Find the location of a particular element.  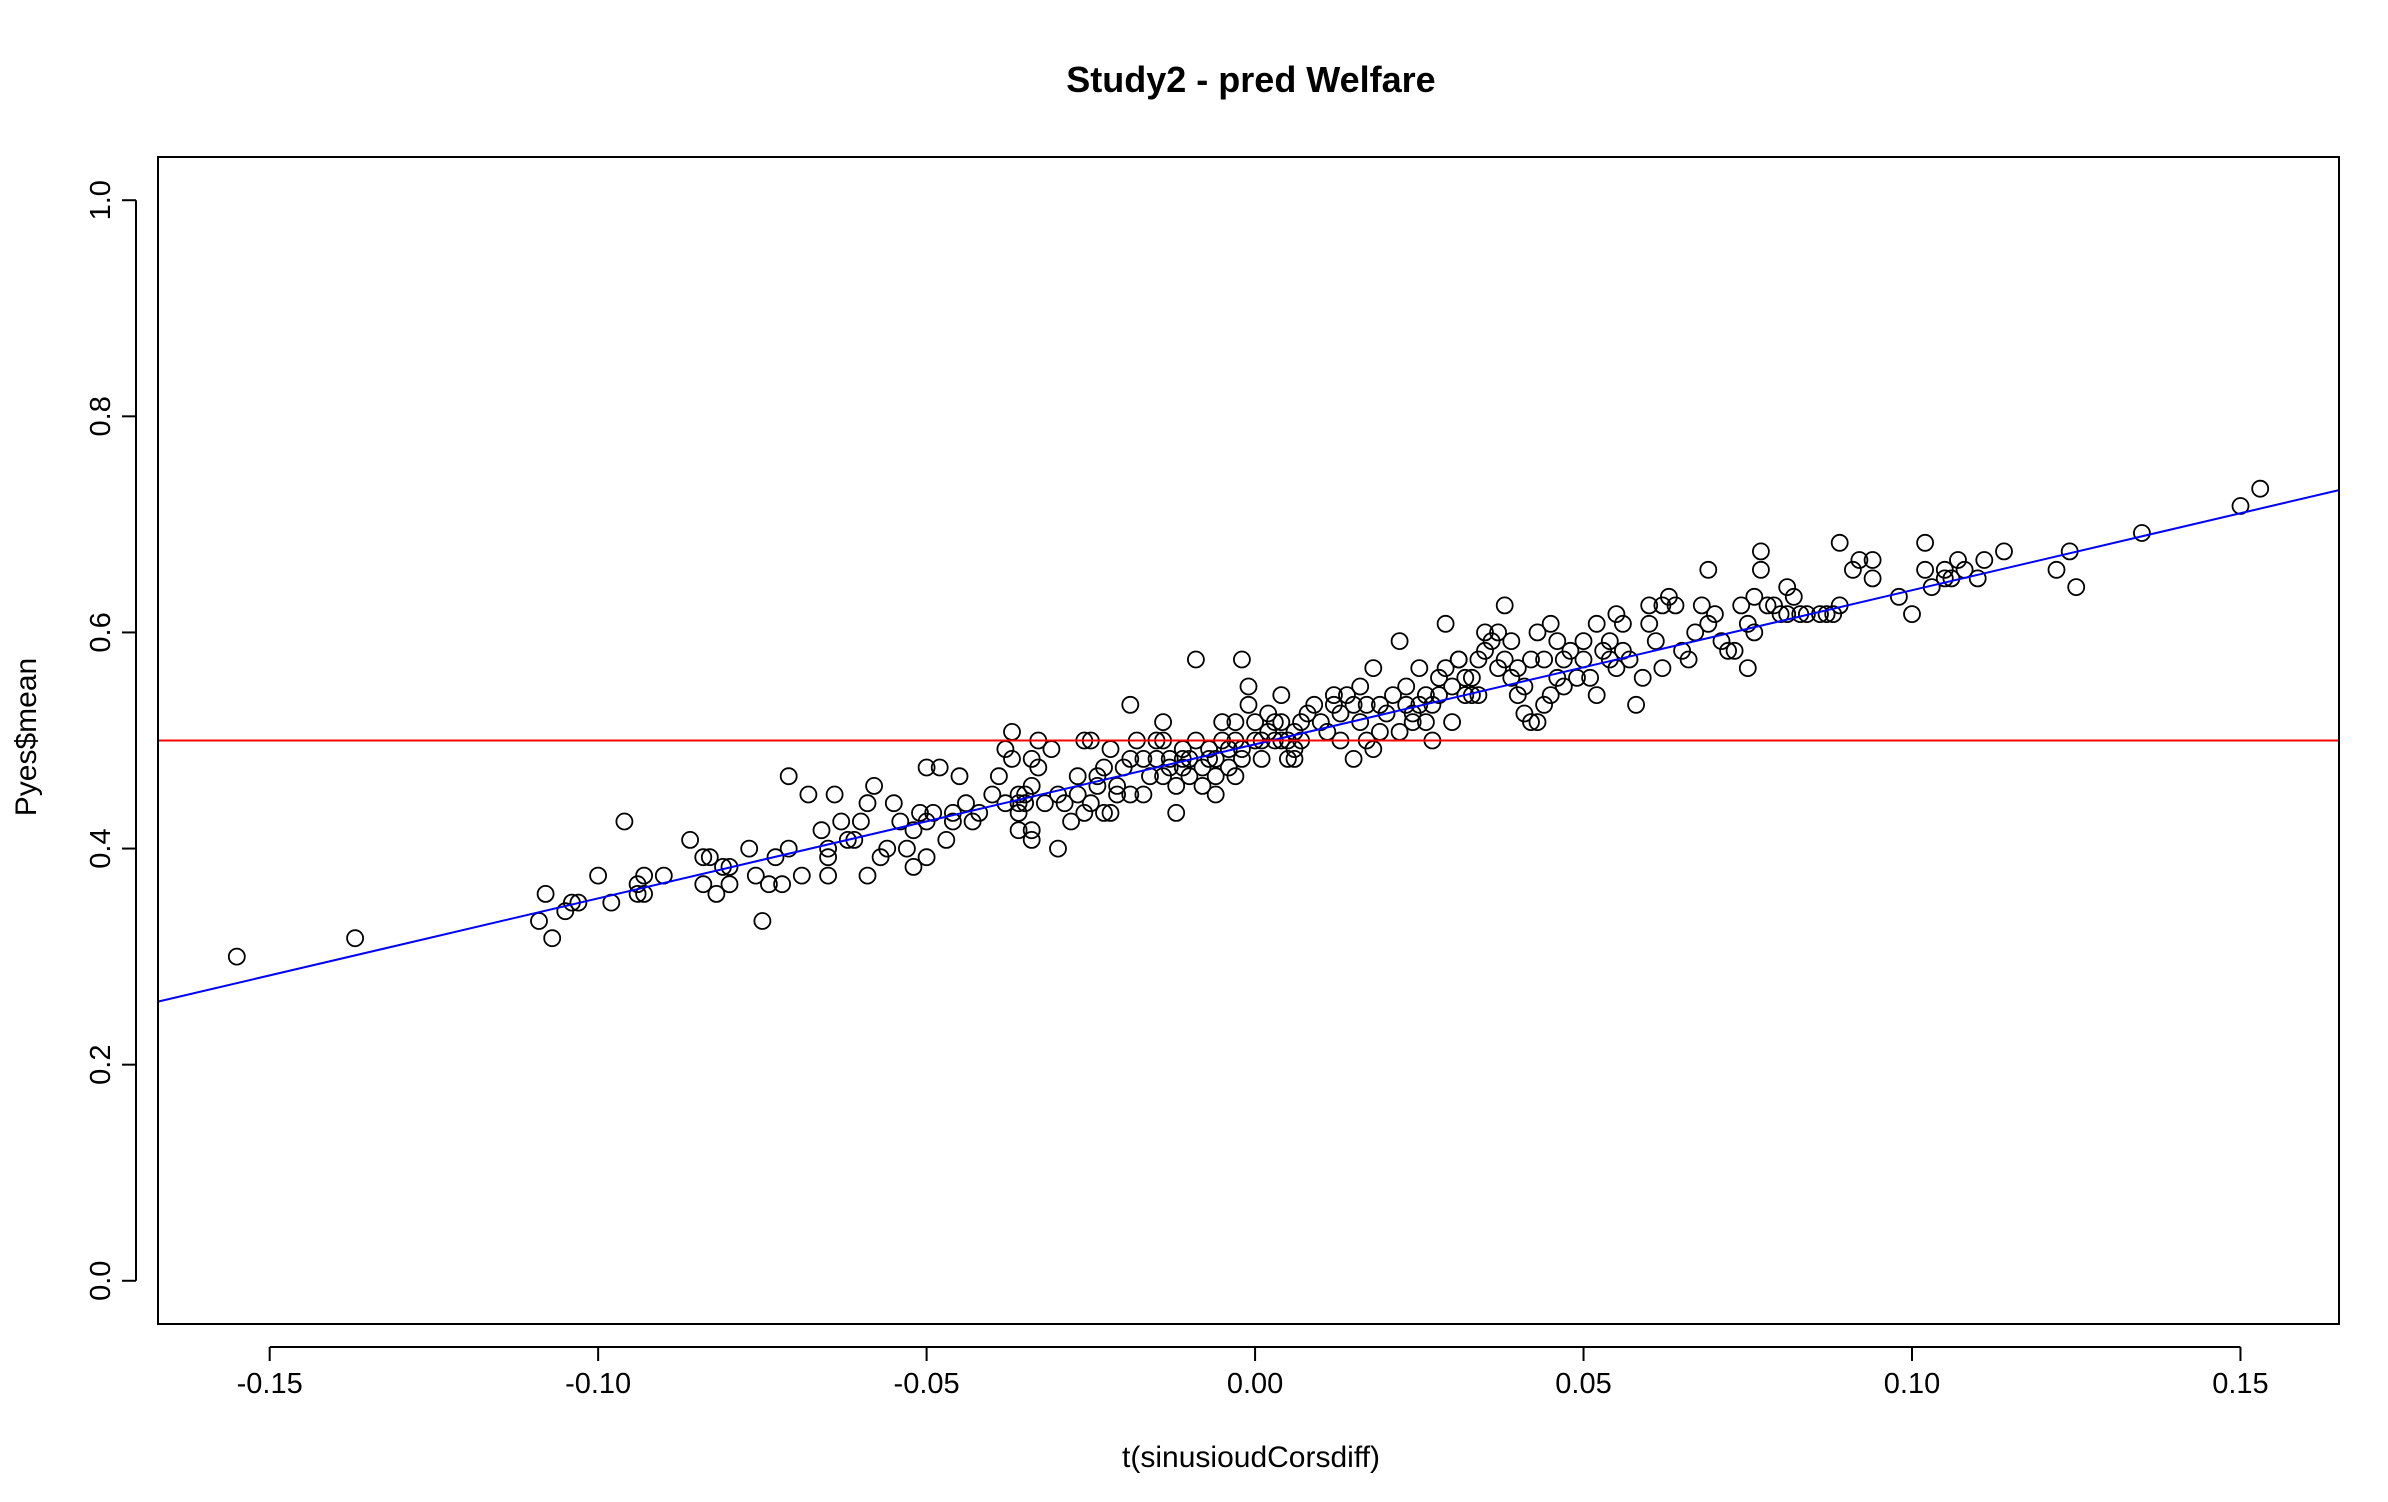

y-axis-label: Pyes$mean is located at coordinates (26, 737).